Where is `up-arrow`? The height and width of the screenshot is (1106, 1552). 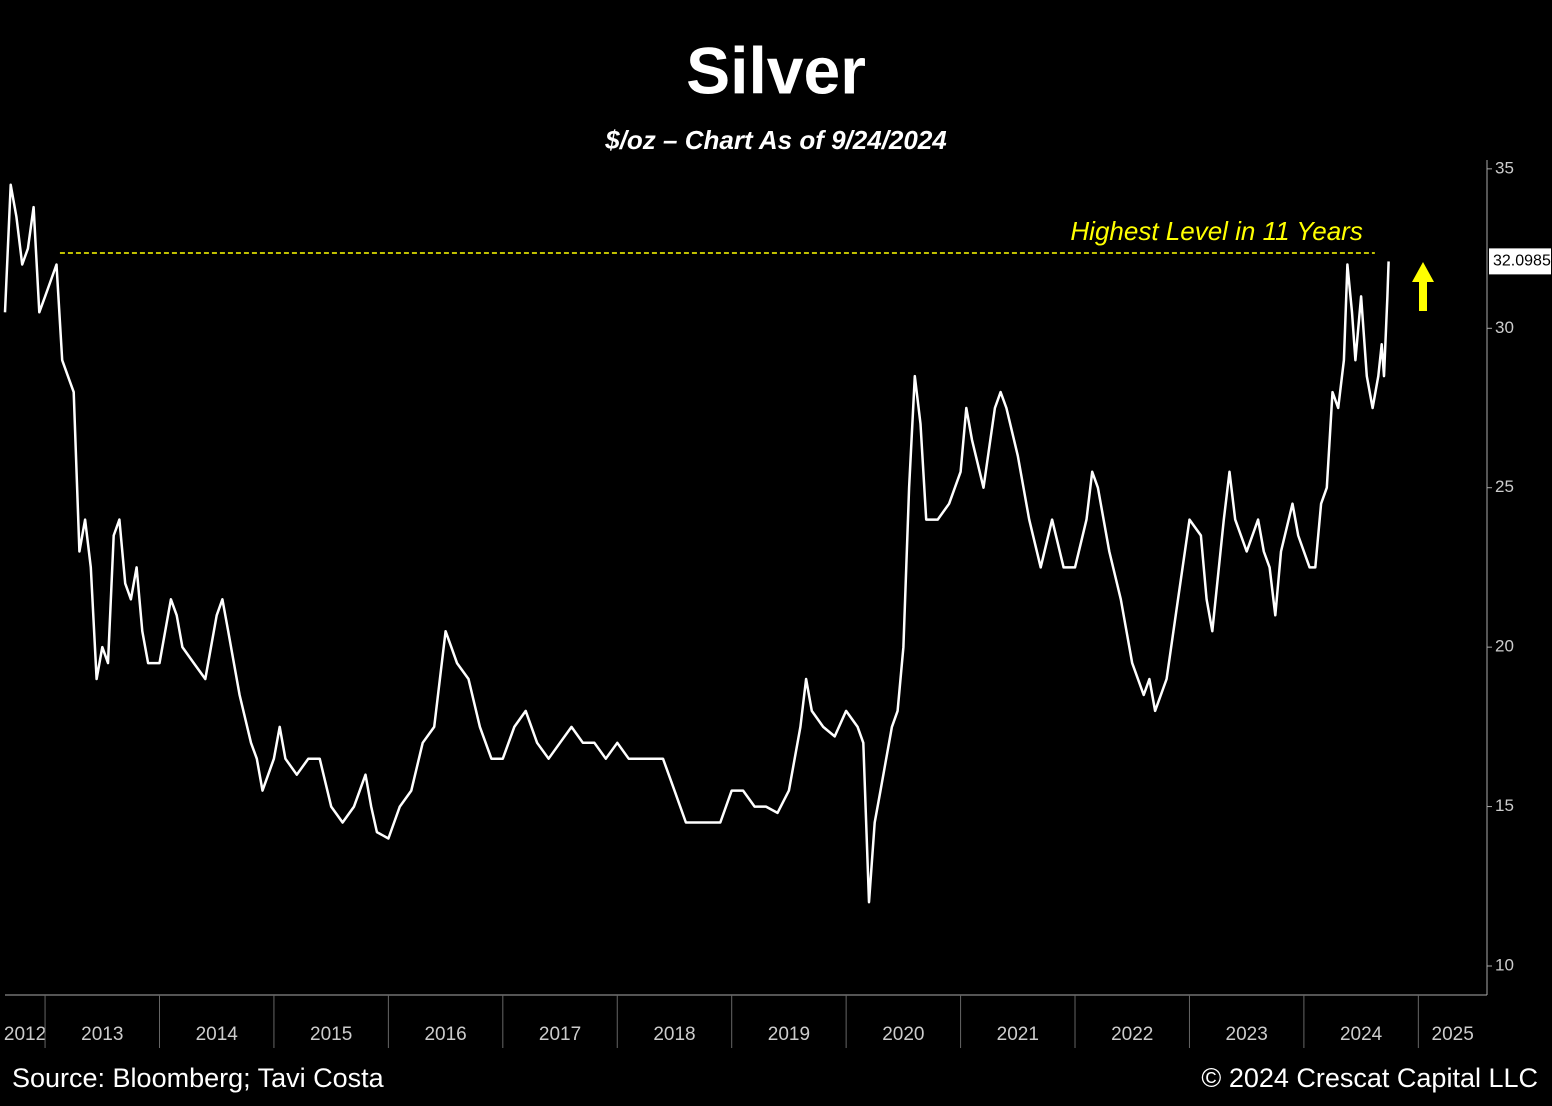 up-arrow is located at coordinates (1423, 286).